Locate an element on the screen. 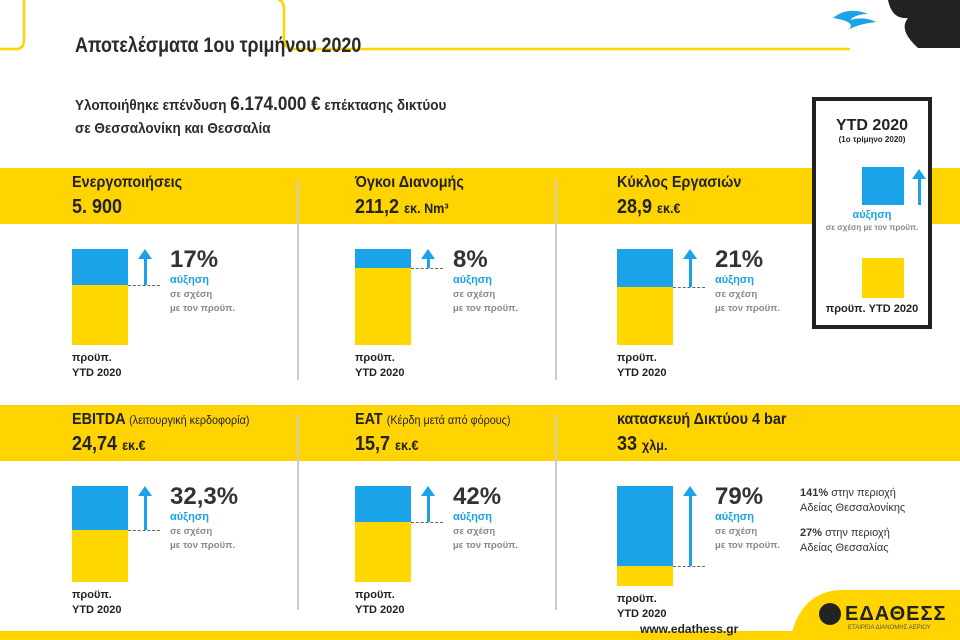 This screenshot has width=960, height=640. footer-band is located at coordinates (480, 615).